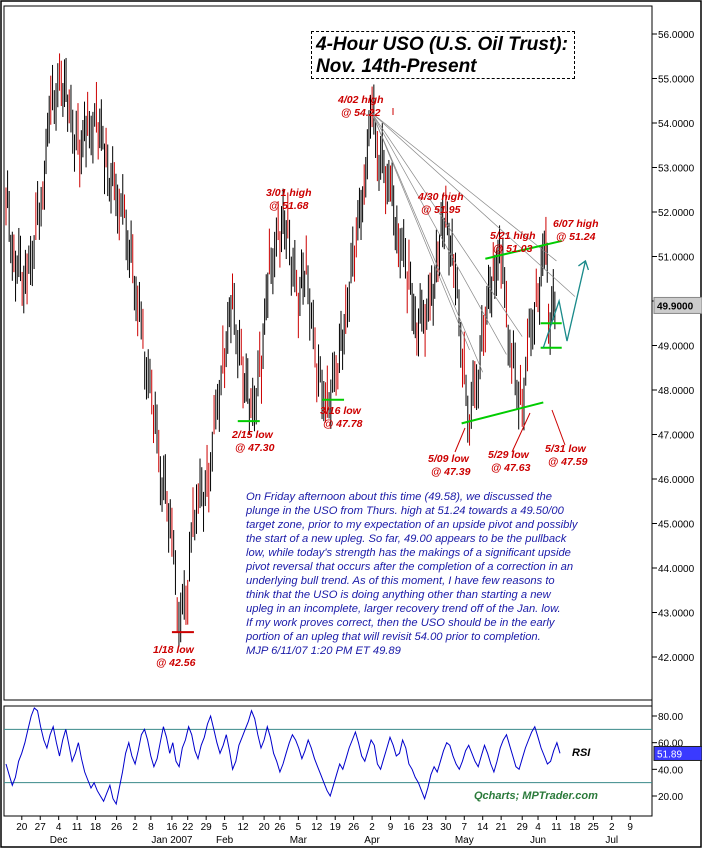 The width and height of the screenshot is (702, 853). What do you see at coordinates (669, 754) in the screenshot?
I see `rsi-last-value: 51.89` at bounding box center [669, 754].